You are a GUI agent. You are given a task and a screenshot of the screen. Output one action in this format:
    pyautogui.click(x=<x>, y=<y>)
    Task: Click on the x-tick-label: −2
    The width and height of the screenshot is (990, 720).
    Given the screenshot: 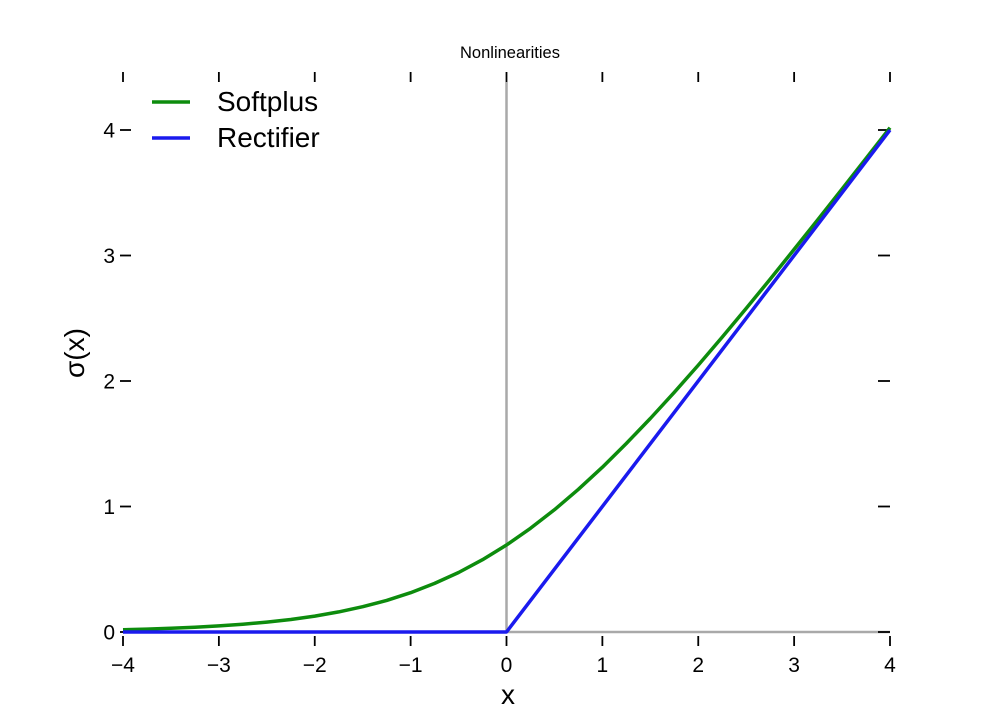 What is the action you would take?
    pyautogui.click(x=315, y=665)
    